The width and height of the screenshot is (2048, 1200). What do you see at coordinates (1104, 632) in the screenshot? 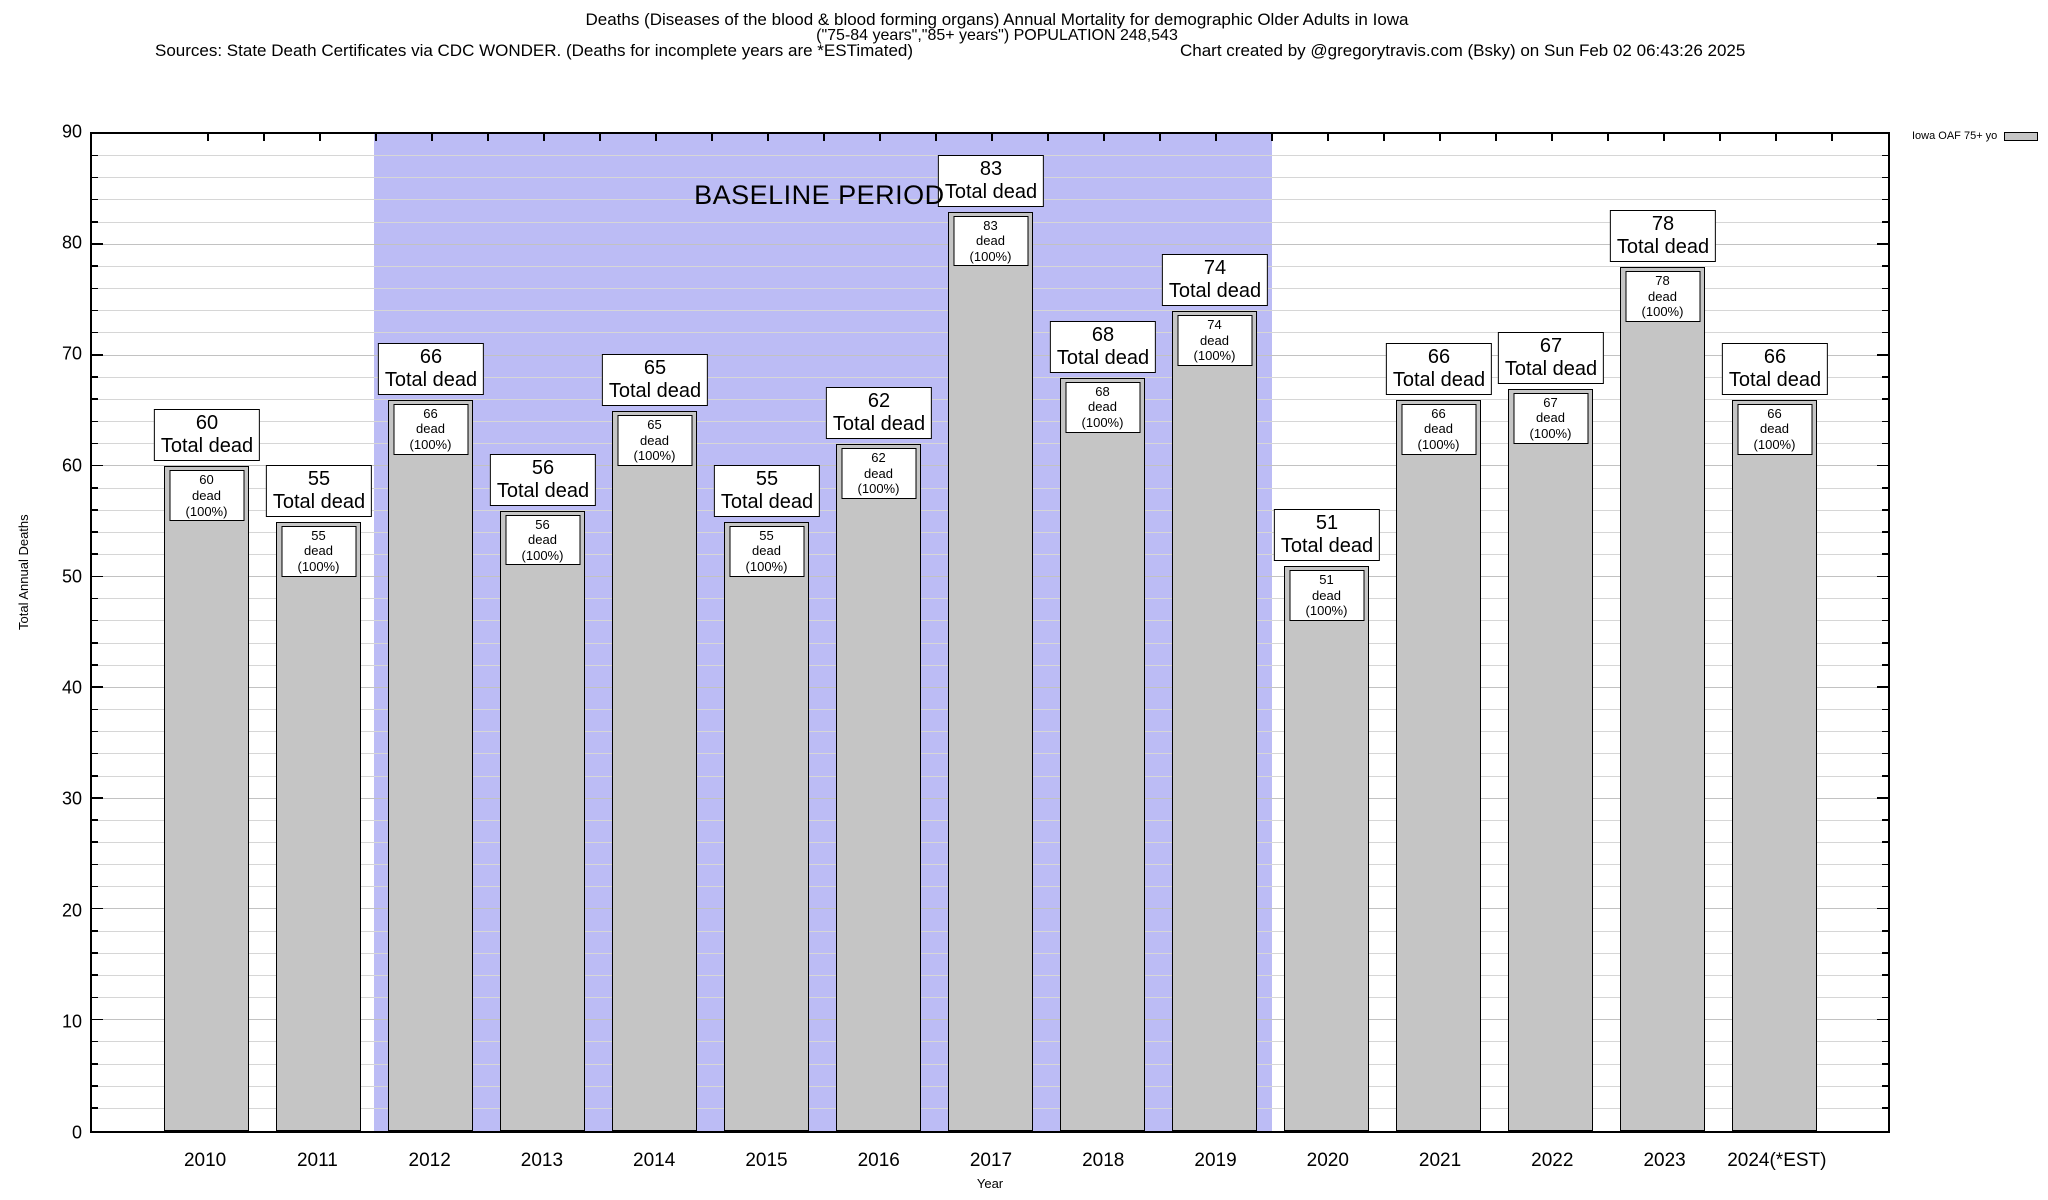
I see `bar-slot-2018: 68 Total dead 68 dead (100%)` at bounding box center [1104, 632].